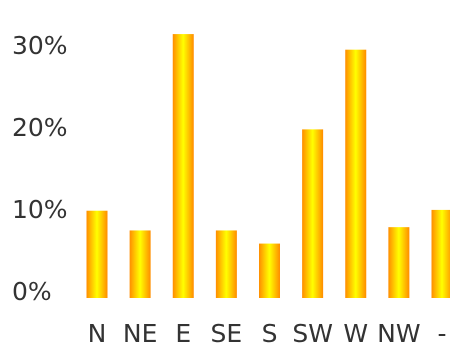 The height and width of the screenshot is (345, 450). I want to click on x-tick-label: NW, so click(398, 332).